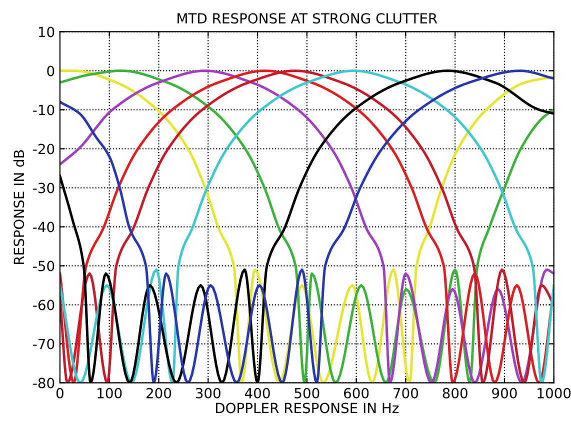 The image size is (571, 423). What do you see at coordinates (43, 305) in the screenshot?
I see `y-tick-label: -60` at bounding box center [43, 305].